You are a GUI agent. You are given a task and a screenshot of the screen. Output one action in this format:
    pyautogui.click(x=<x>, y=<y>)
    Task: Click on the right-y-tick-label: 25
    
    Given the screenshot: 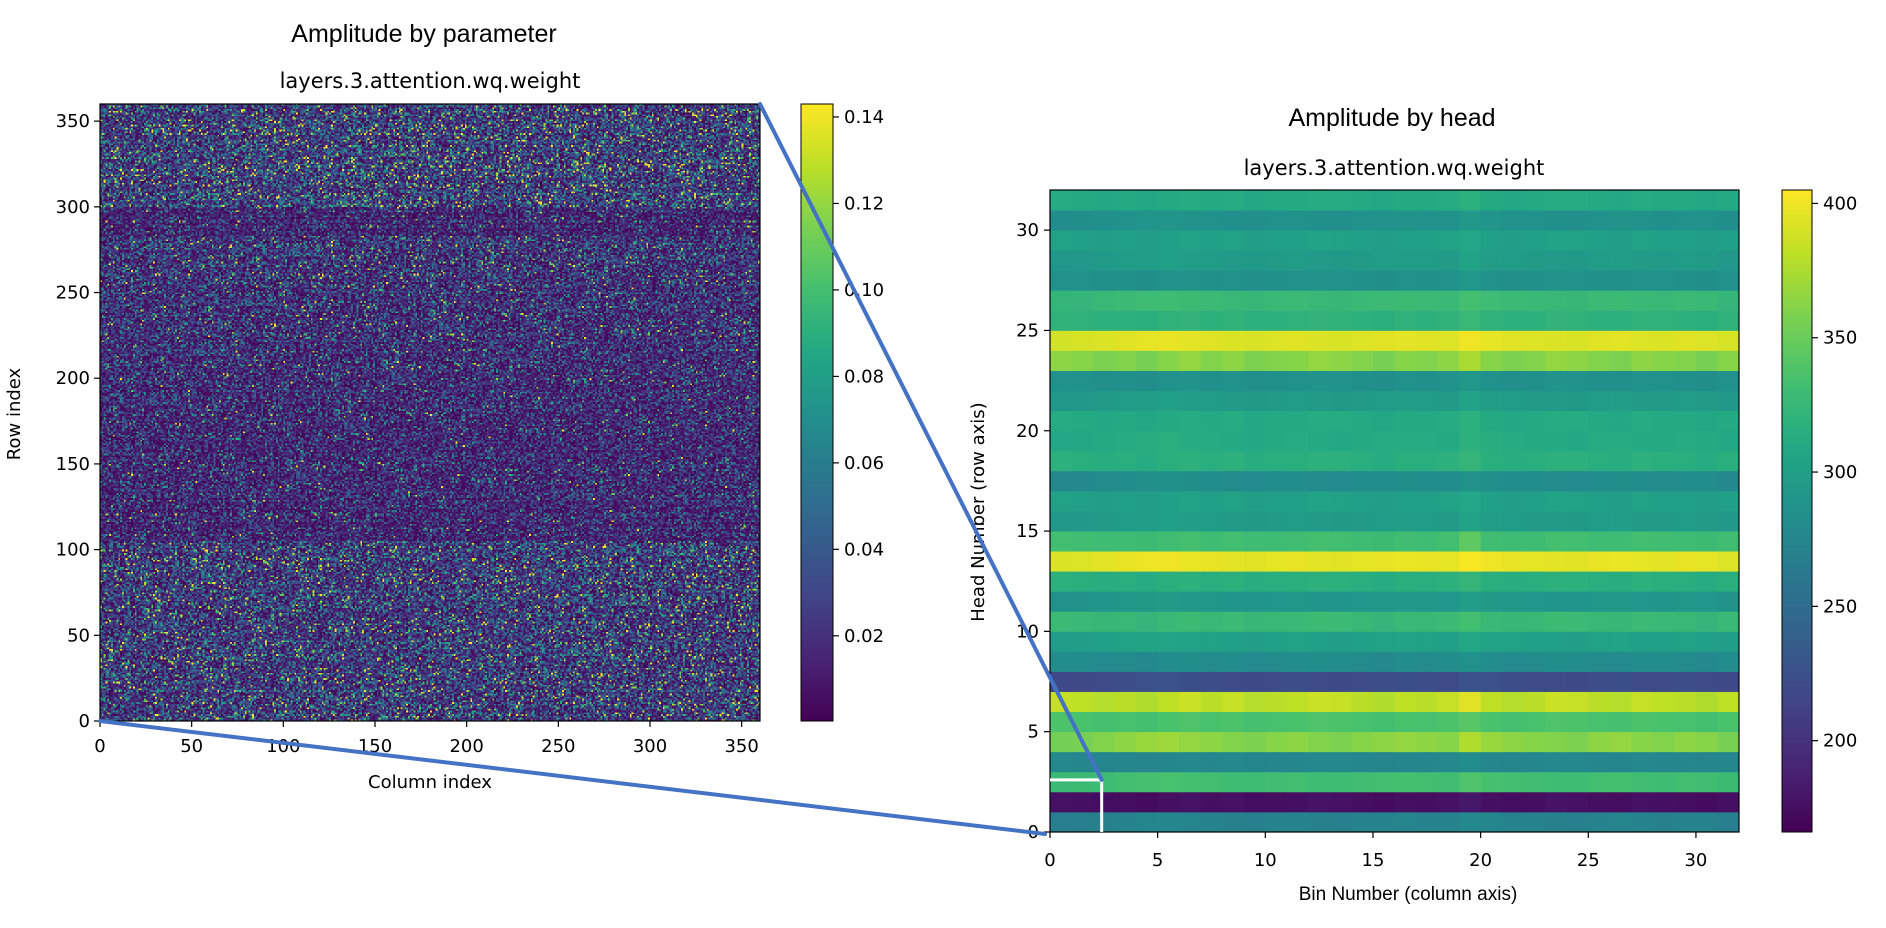 What is the action you would take?
    pyautogui.click(x=1027, y=330)
    